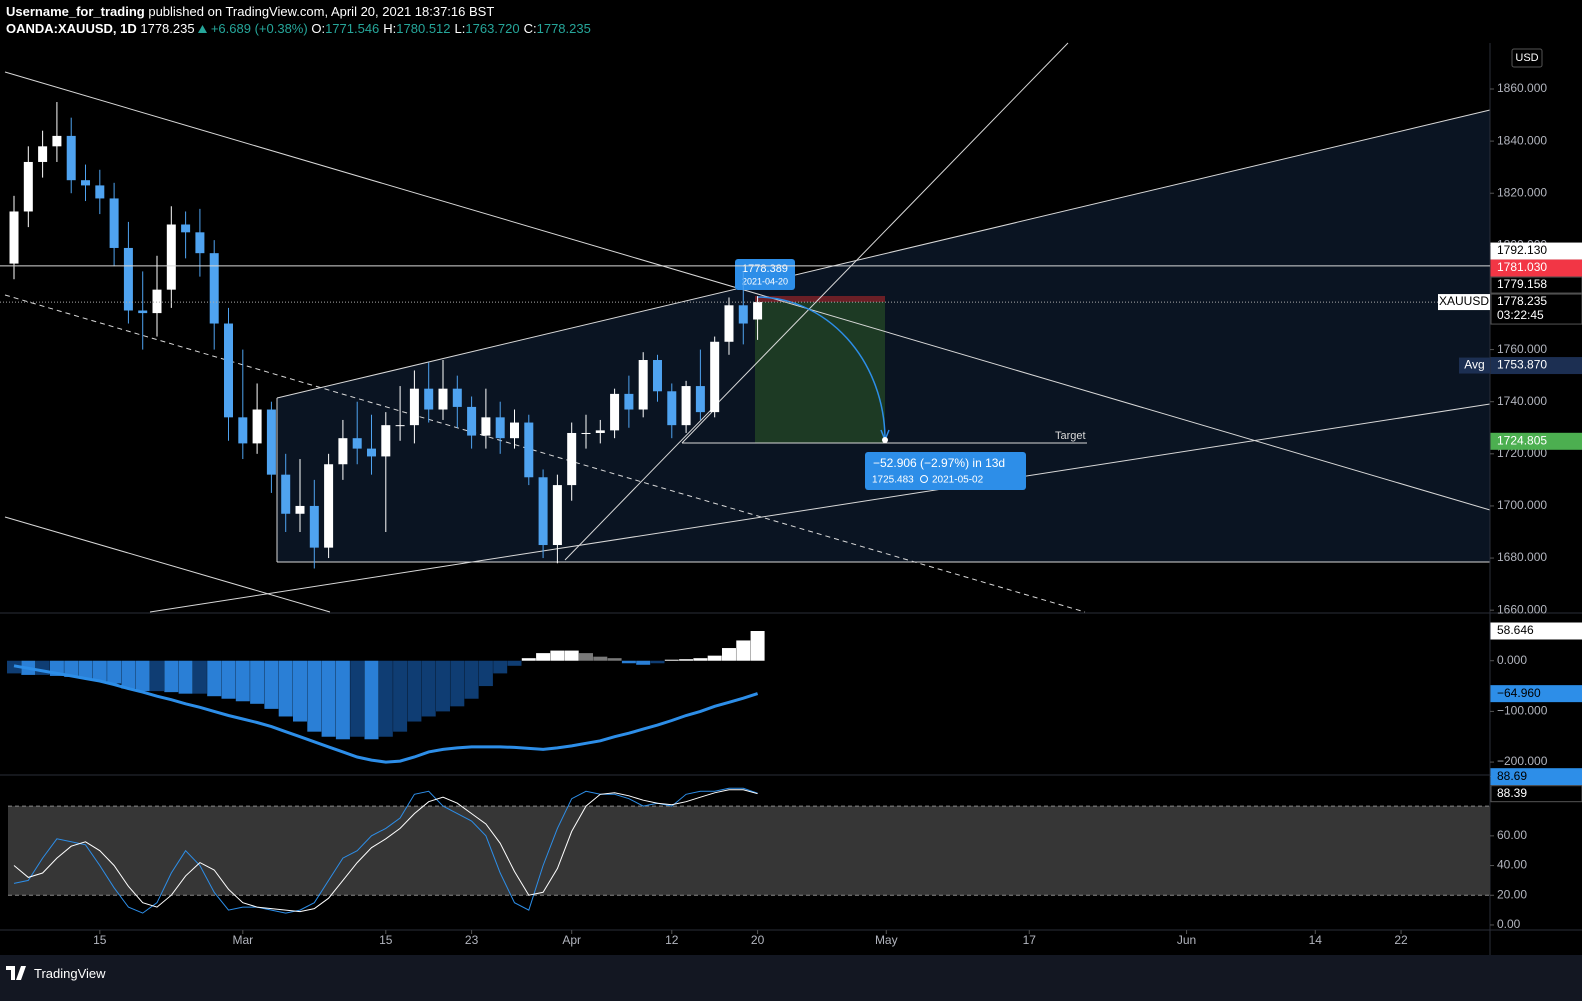 This screenshot has width=1582, height=1001. Describe the element at coordinates (167, 28) in the screenshot. I see `last-price: 1778.235` at that location.